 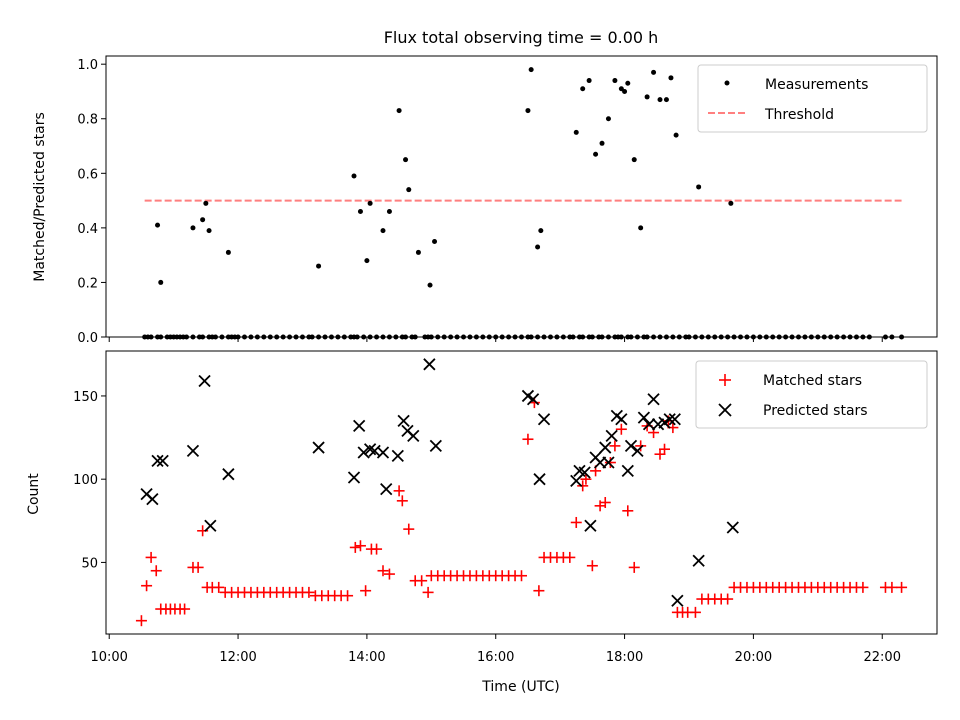 What do you see at coordinates (624, 657) in the screenshot?
I see `bottom-x-tick-label: 18:00` at bounding box center [624, 657].